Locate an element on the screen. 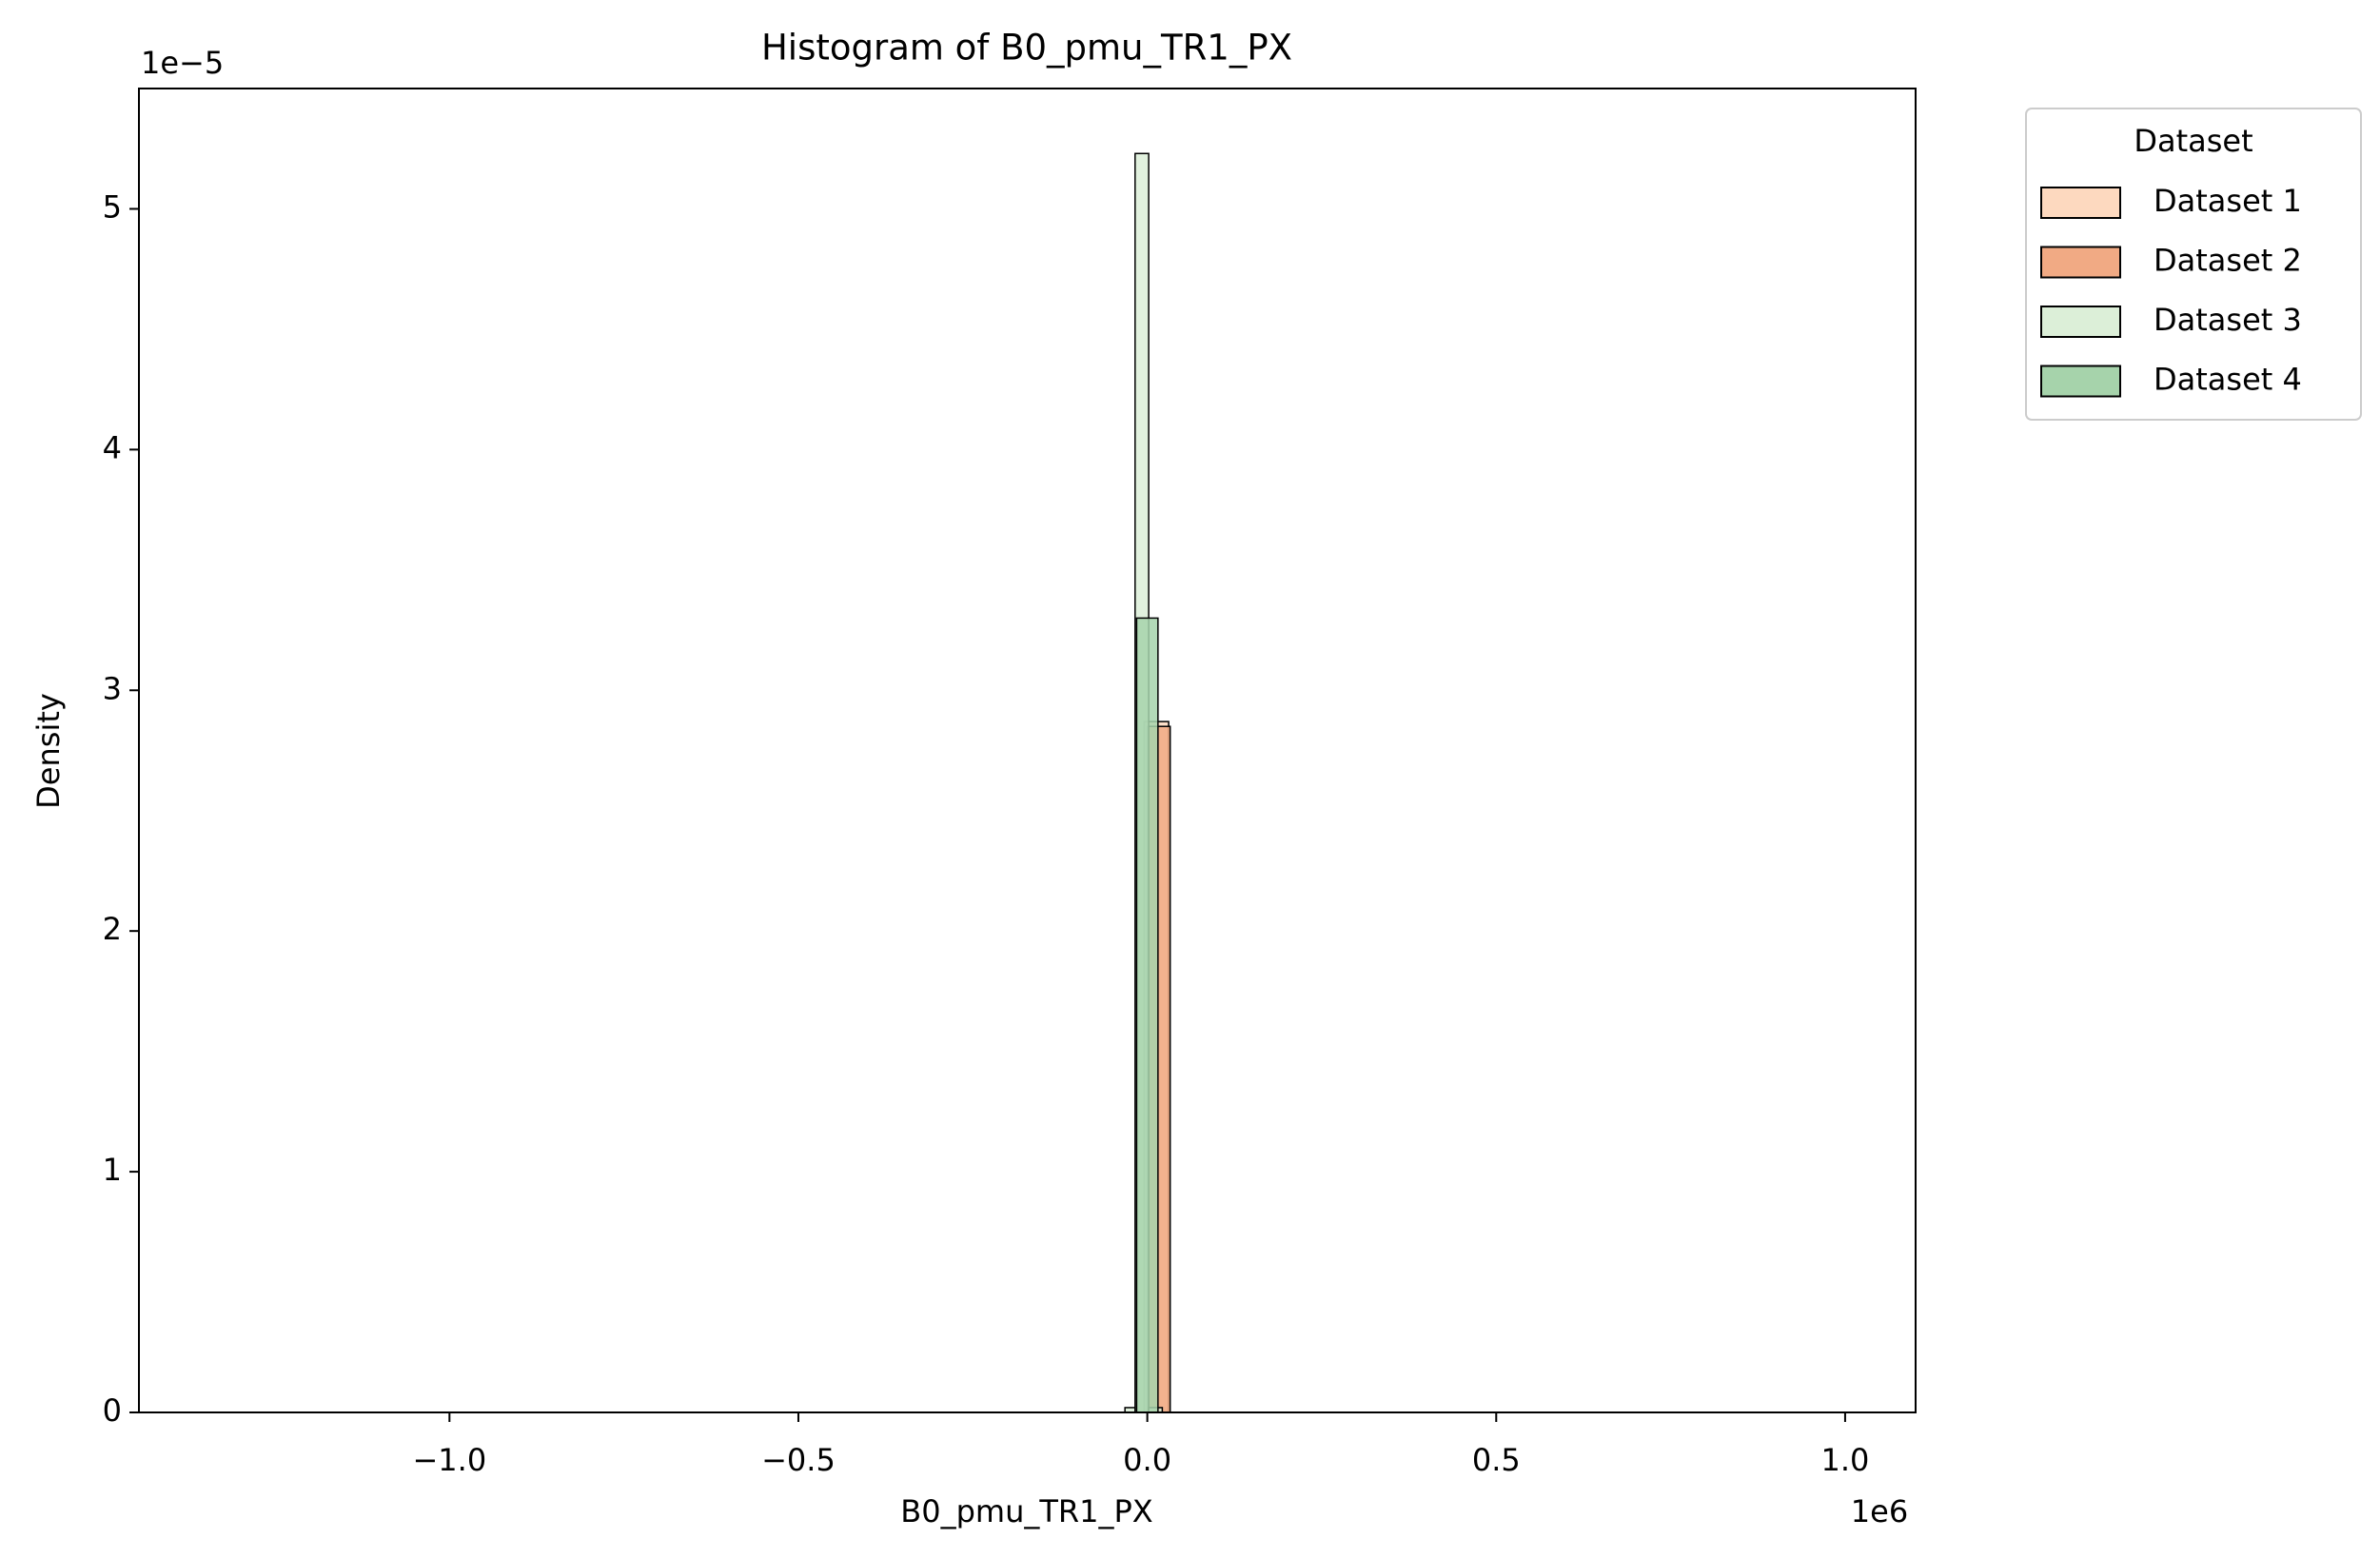 The image size is (2380, 1559). x-tick-label: −1.0 is located at coordinates (449, 1460).